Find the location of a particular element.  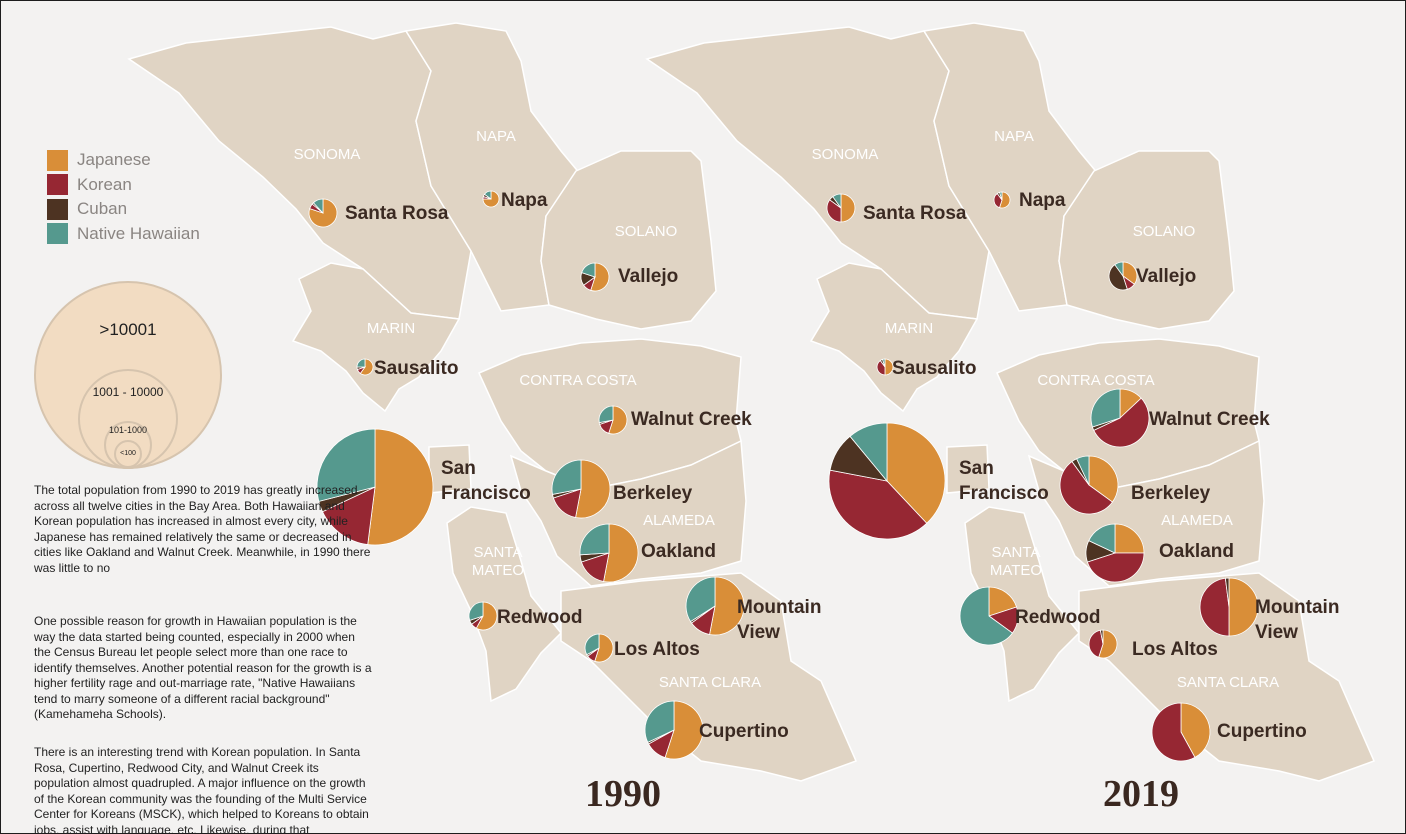

pie-sausalito-1990 is located at coordinates (365, 367).